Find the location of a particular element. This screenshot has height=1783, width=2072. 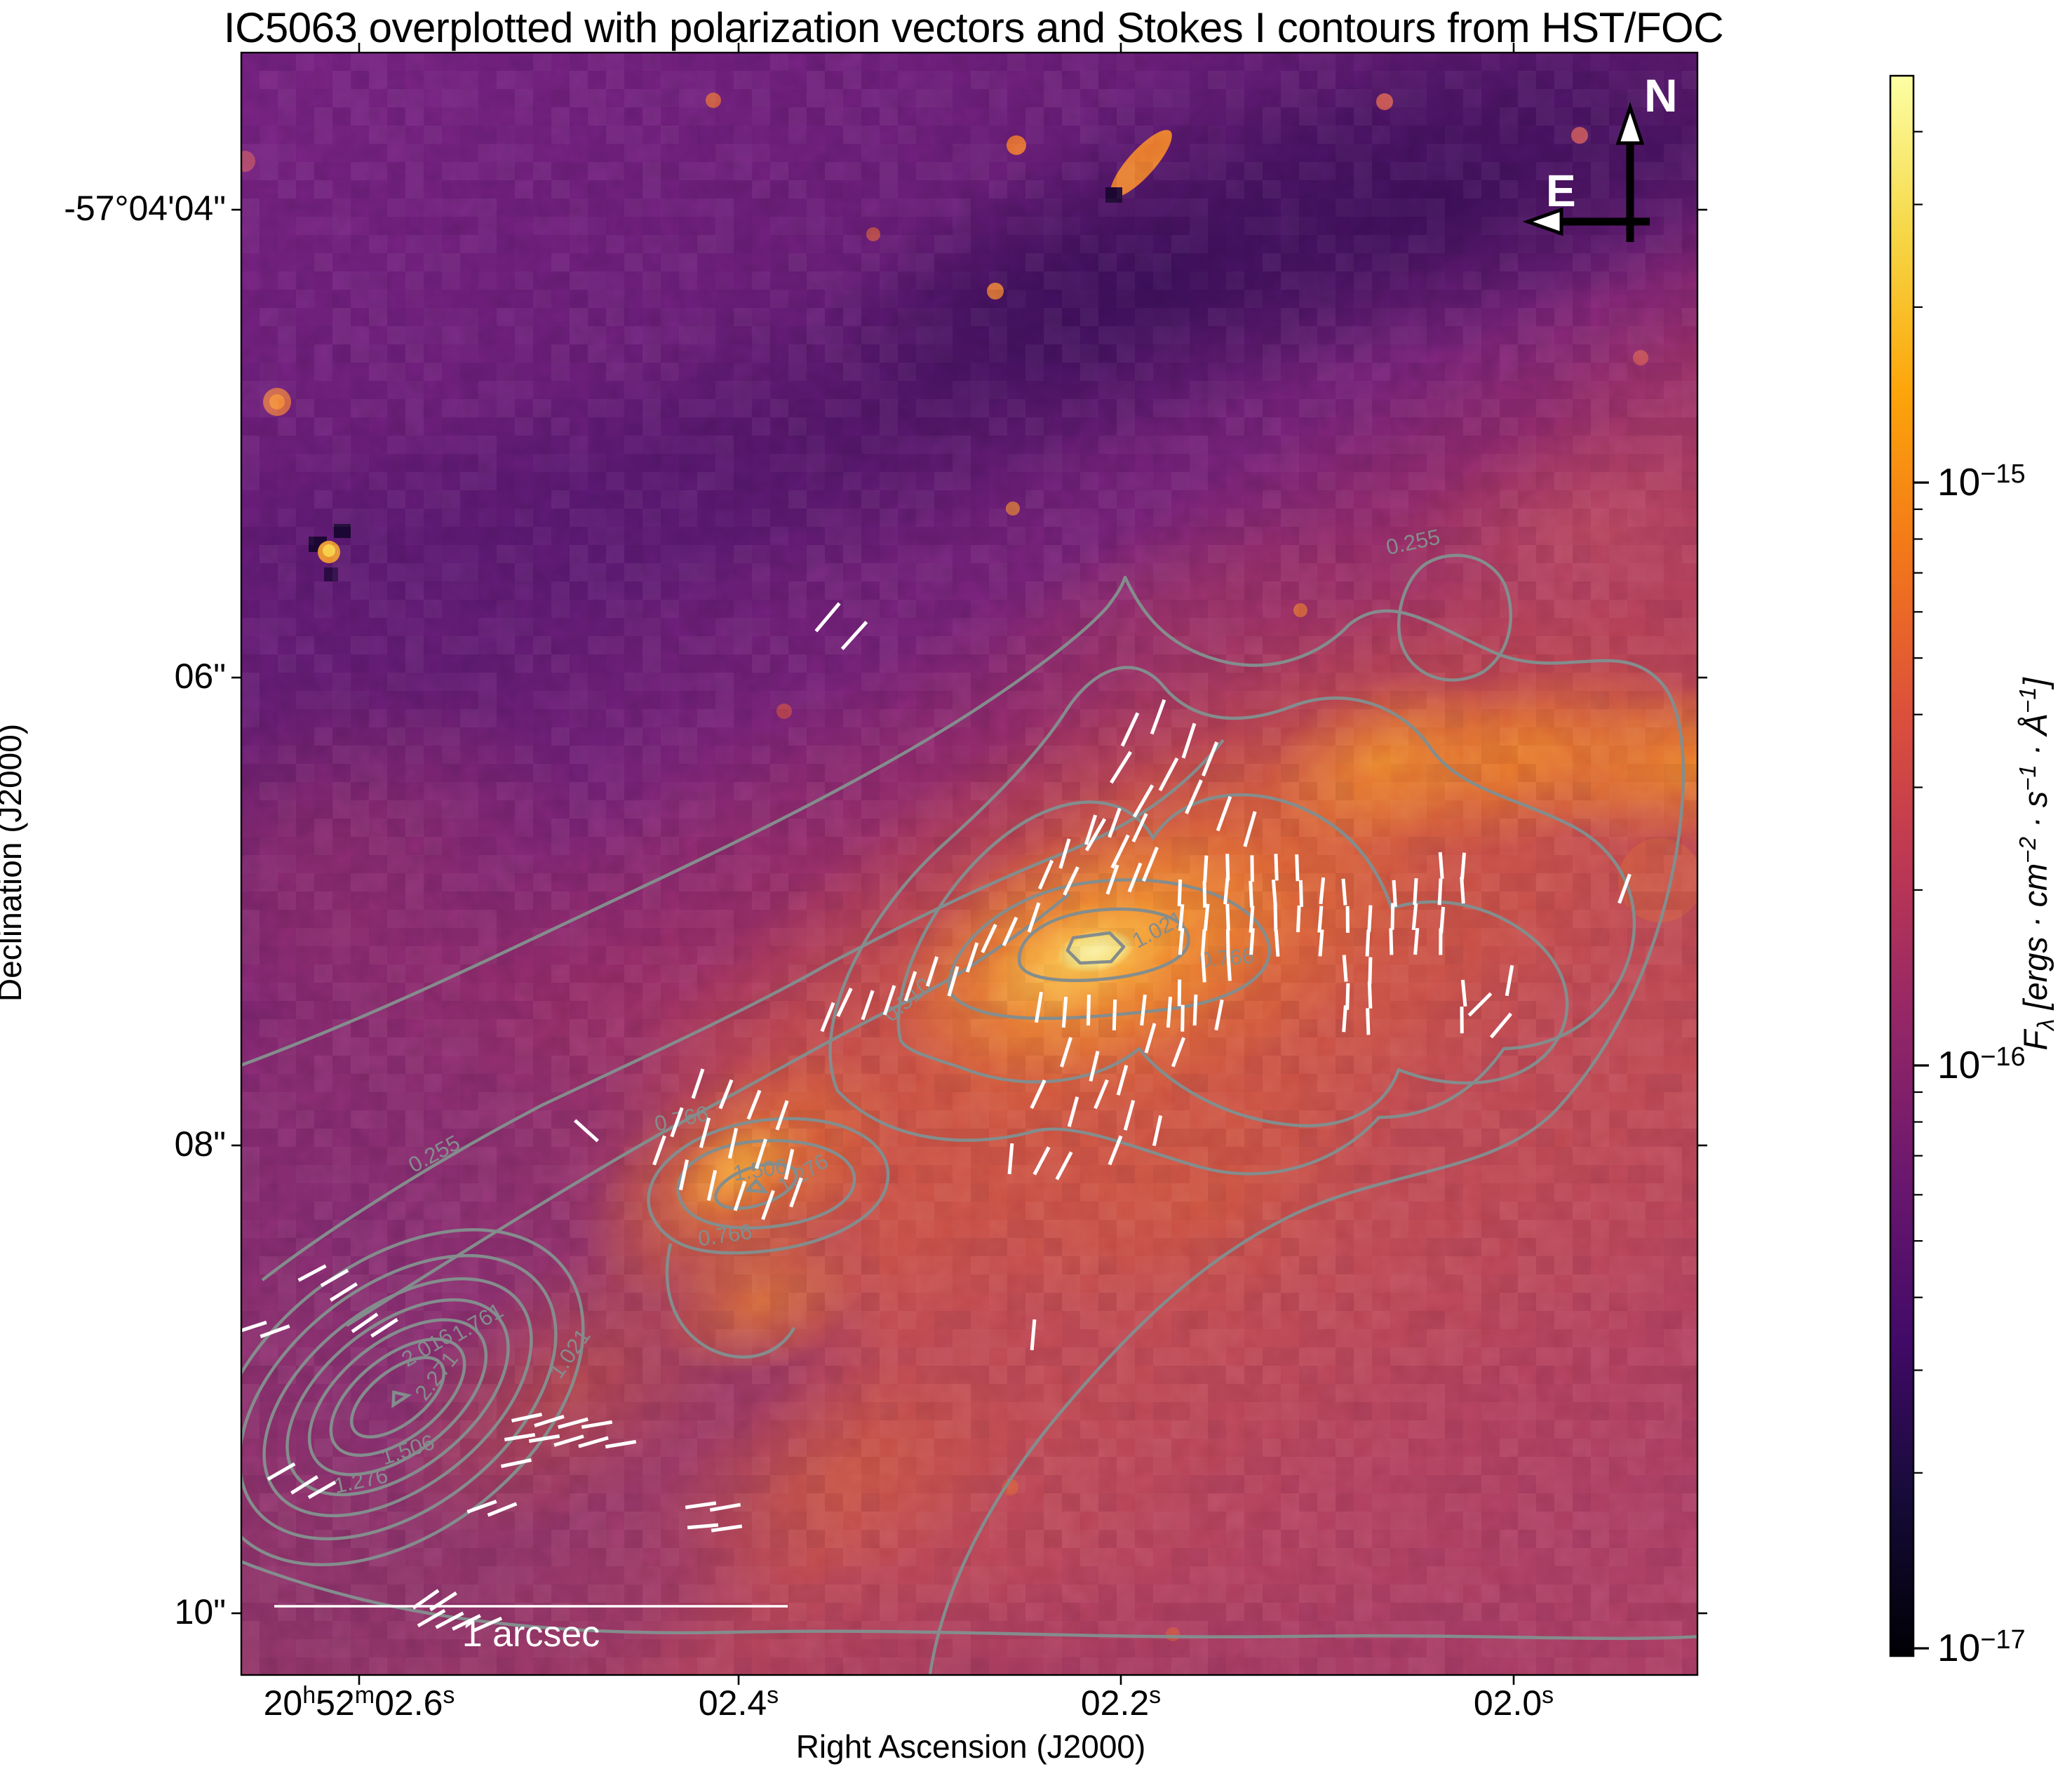

svg-text: 02.4s is located at coordinates (739, 1703).